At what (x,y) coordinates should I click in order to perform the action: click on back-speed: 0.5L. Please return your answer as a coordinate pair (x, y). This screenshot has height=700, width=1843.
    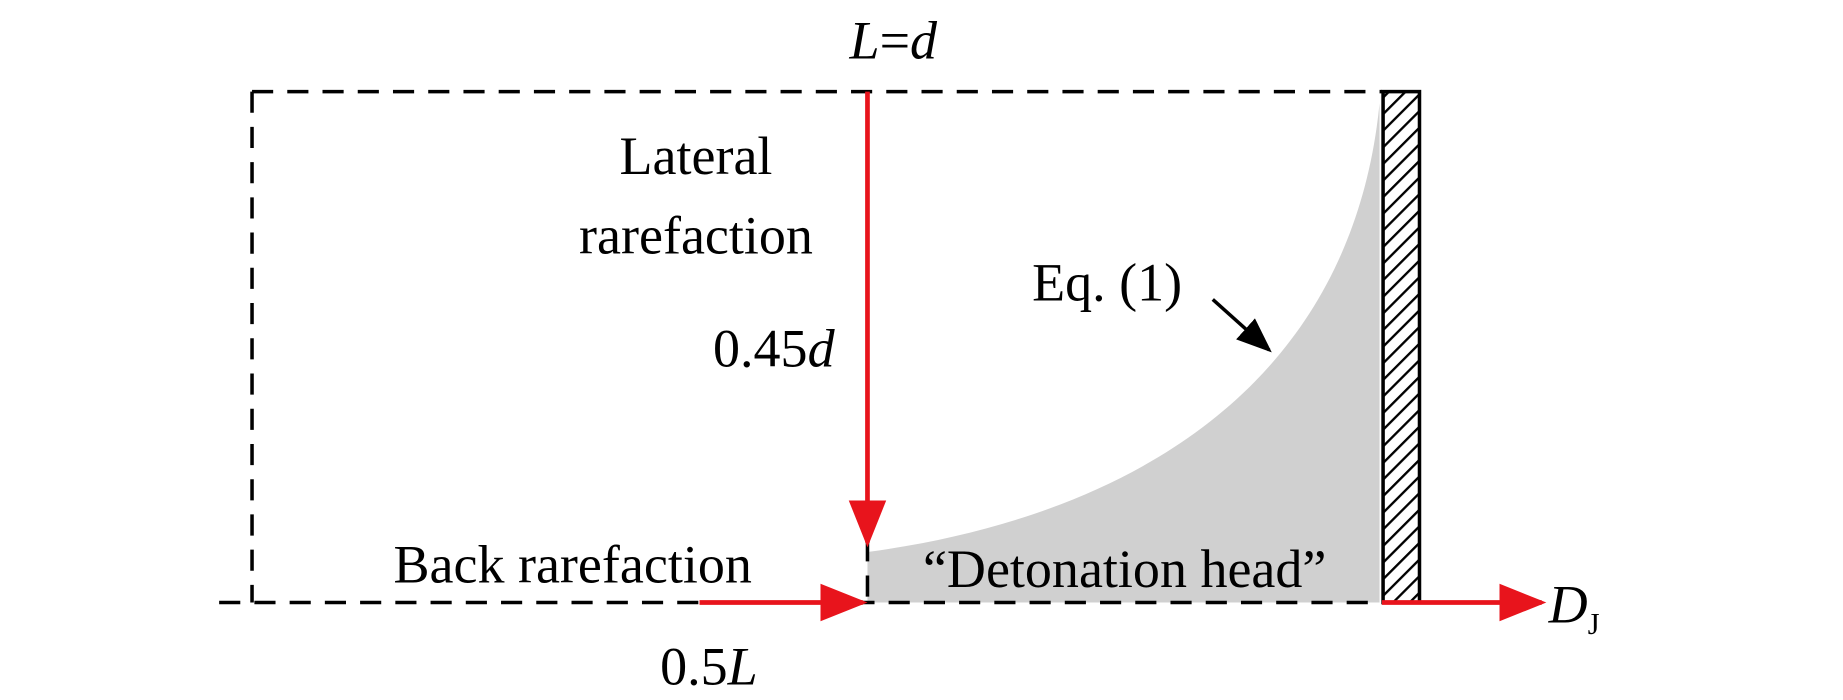
    Looking at the image, I should click on (709, 667).